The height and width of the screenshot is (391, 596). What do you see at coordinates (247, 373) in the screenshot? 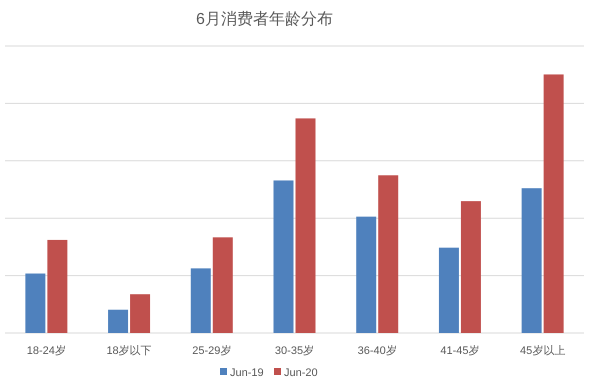
I see `legend-label: Jun-19` at bounding box center [247, 373].